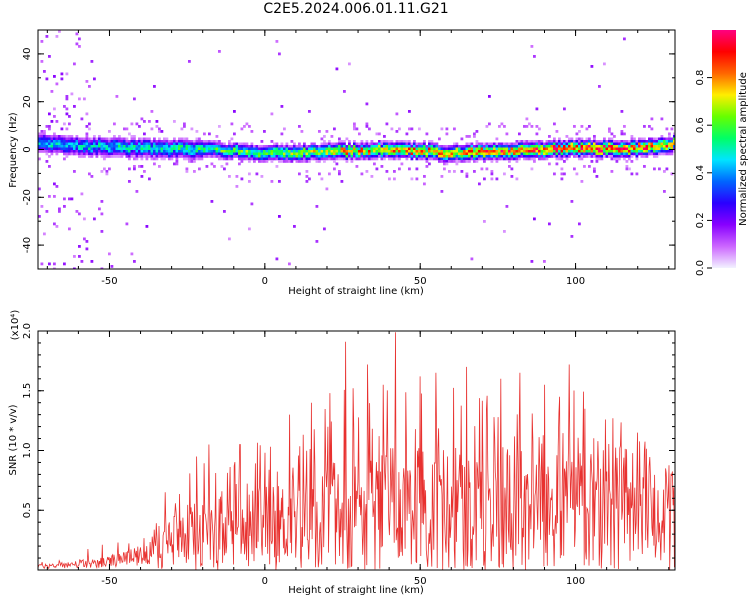 The width and height of the screenshot is (750, 600). I want to click on colorbar-tick-label: 0.6, so click(700, 125).